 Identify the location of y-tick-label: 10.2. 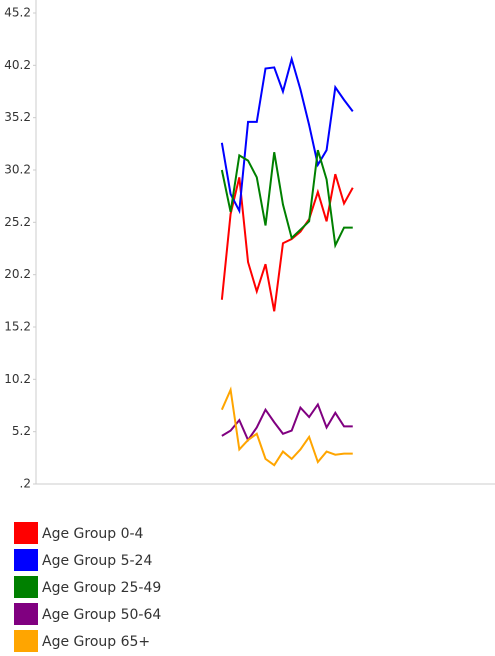
(17, 379).